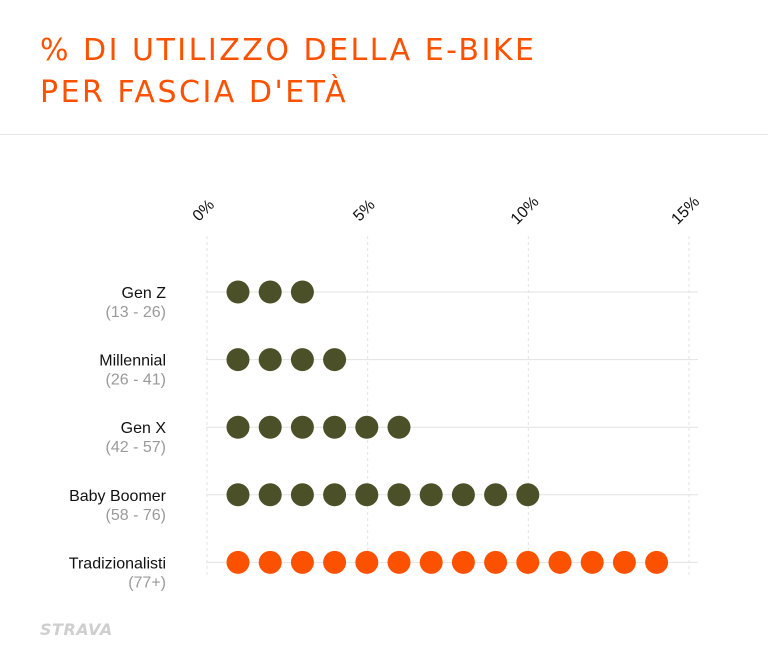  Describe the element at coordinates (384, 134) in the screenshot. I see `title-divider` at that location.